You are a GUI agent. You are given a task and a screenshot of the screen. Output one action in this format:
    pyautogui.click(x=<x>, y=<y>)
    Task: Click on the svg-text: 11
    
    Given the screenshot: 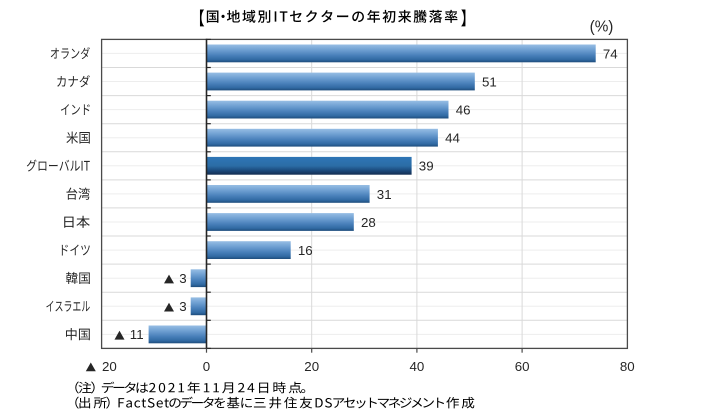 What is the action you would take?
    pyautogui.click(x=137, y=334)
    